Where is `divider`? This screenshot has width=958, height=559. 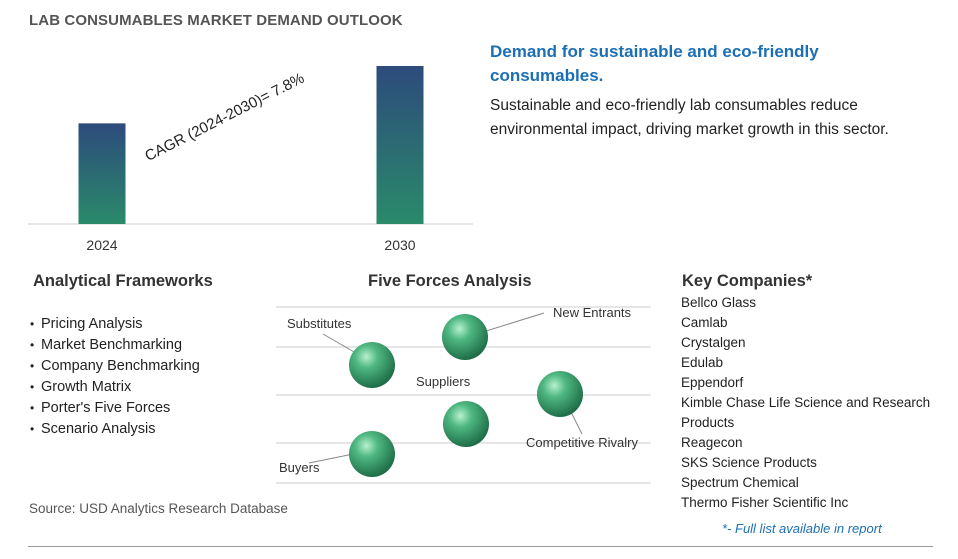
divider is located at coordinates (480, 546).